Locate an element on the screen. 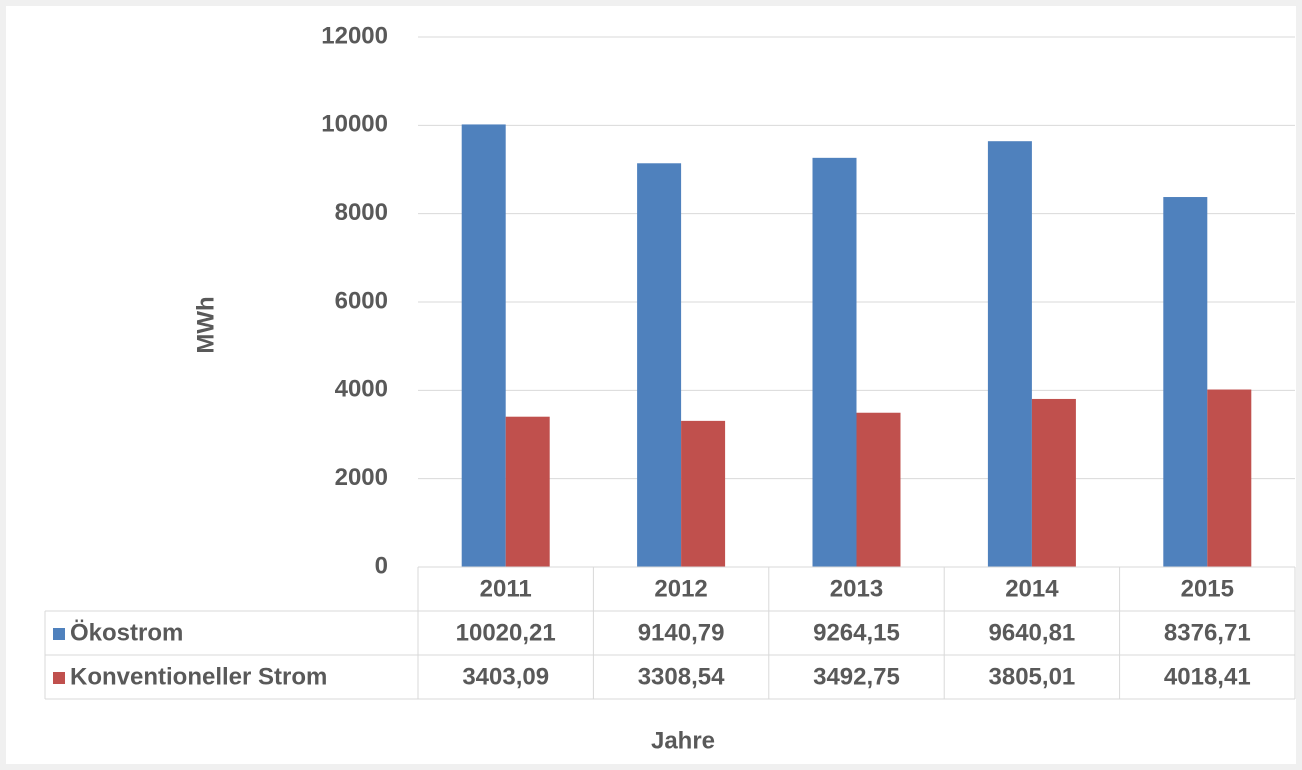 This screenshot has height=770, width=1302. data-label: 9140,79 is located at coordinates (681, 632).